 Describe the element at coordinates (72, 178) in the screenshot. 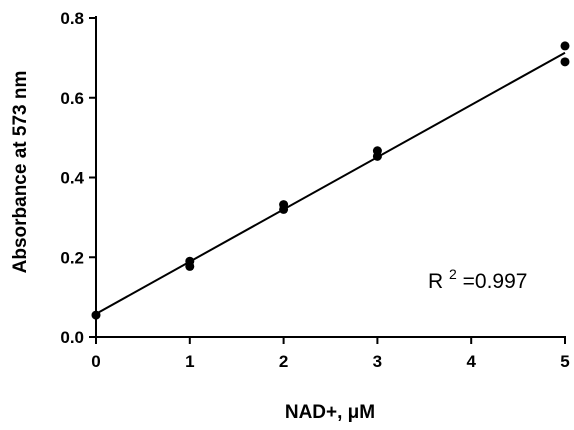

I see `y-tick-label: 0.4` at that location.